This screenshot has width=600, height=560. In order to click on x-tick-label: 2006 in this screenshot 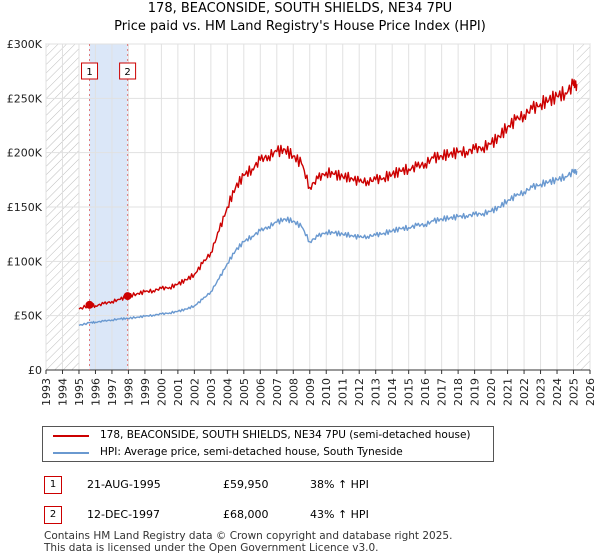, I will do `click(260, 392)`.